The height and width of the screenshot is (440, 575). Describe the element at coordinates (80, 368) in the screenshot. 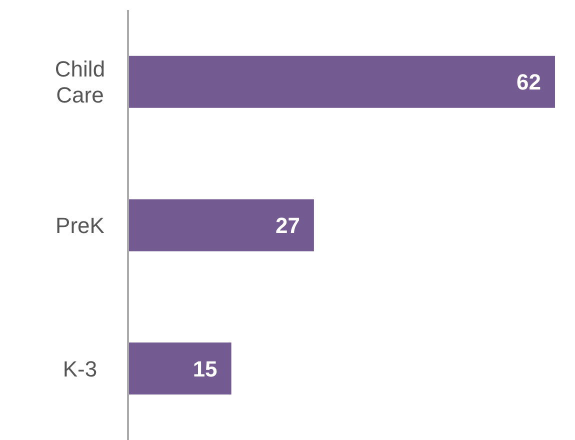

I see `y-tick-label: K-3` at that location.